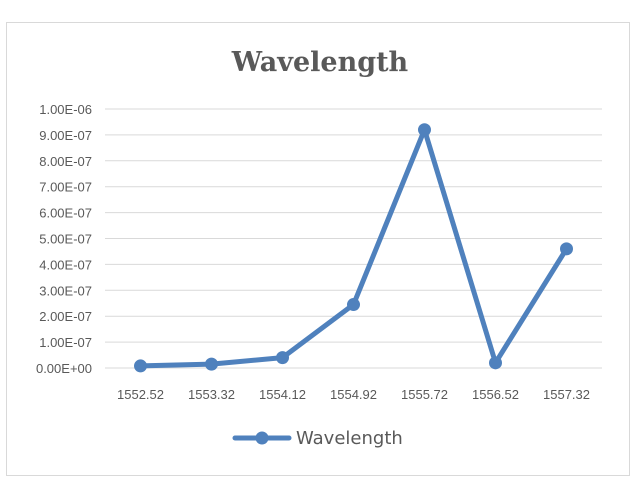 The height and width of the screenshot is (495, 640). I want to click on legend-marker, so click(262, 438).